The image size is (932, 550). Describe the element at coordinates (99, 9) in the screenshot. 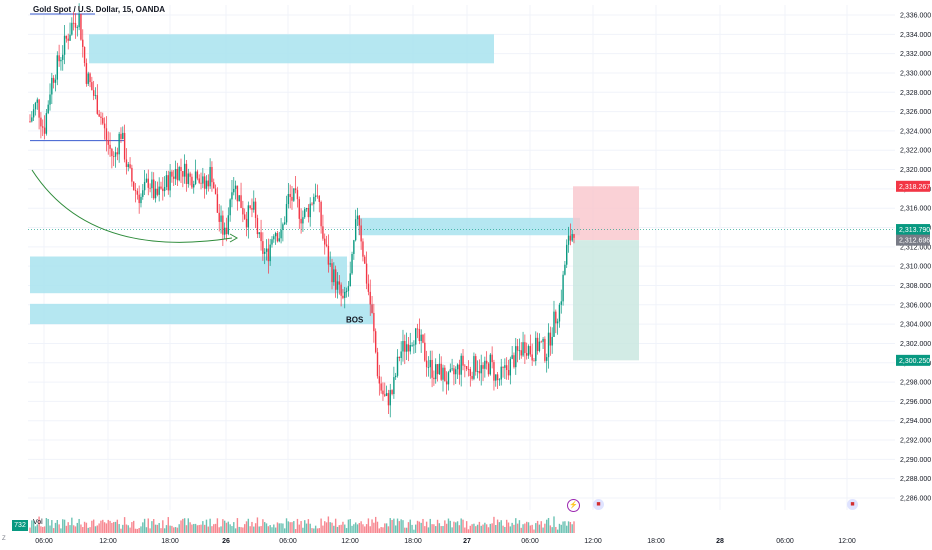

I see `chart-title: Gold Spot / U.S. Dollar, 15, OANDA` at that location.